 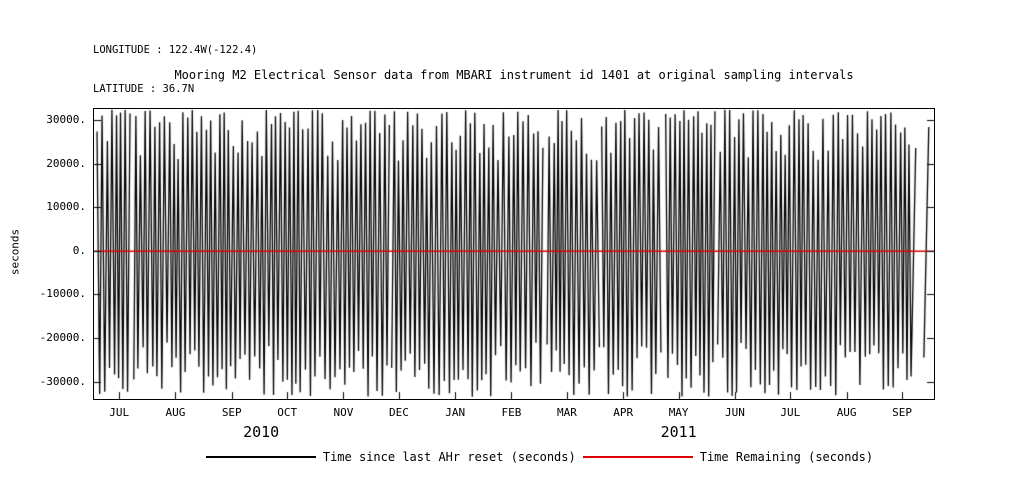 What do you see at coordinates (343, 412) in the screenshot?
I see `x-tick-label: NOV` at bounding box center [343, 412].